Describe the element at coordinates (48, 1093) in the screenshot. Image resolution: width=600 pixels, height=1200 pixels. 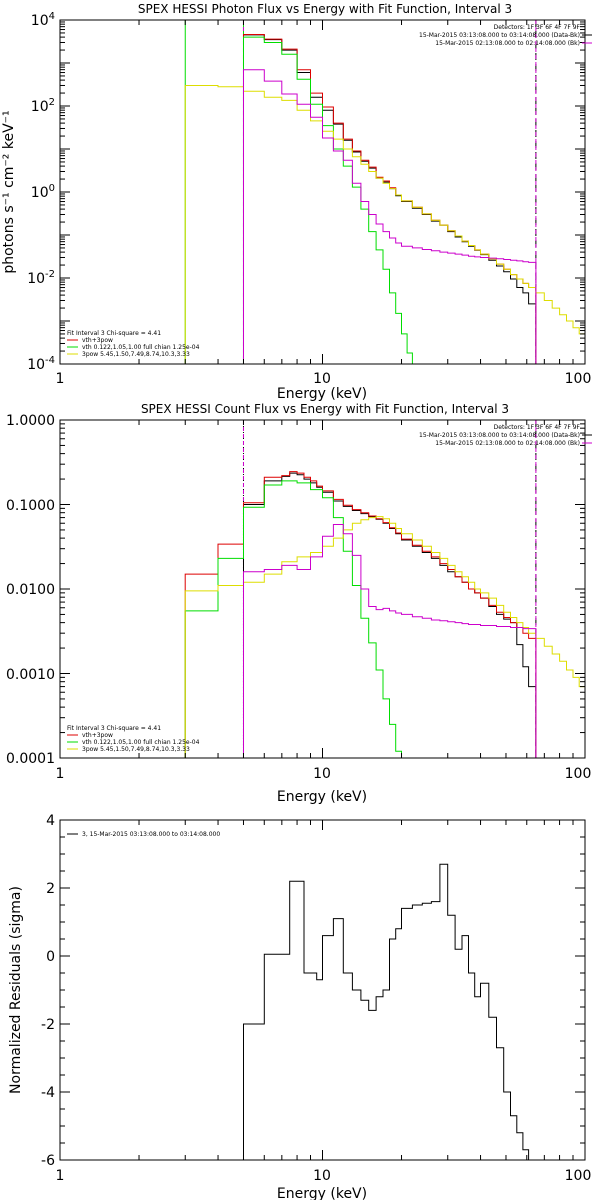
I see `residuals-ytick-neg4: -4` at that location.